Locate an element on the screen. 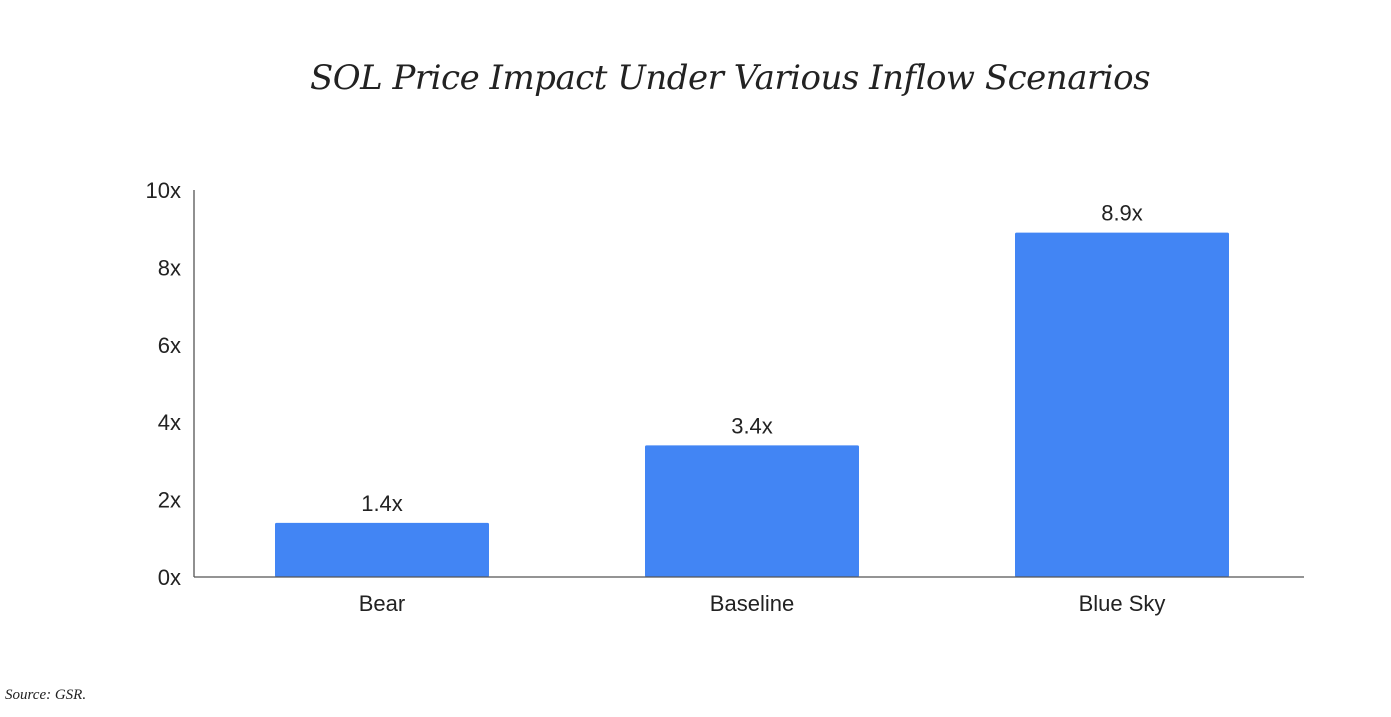 This screenshot has width=1391, height=717. data-label: 3.4x is located at coordinates (752, 425).